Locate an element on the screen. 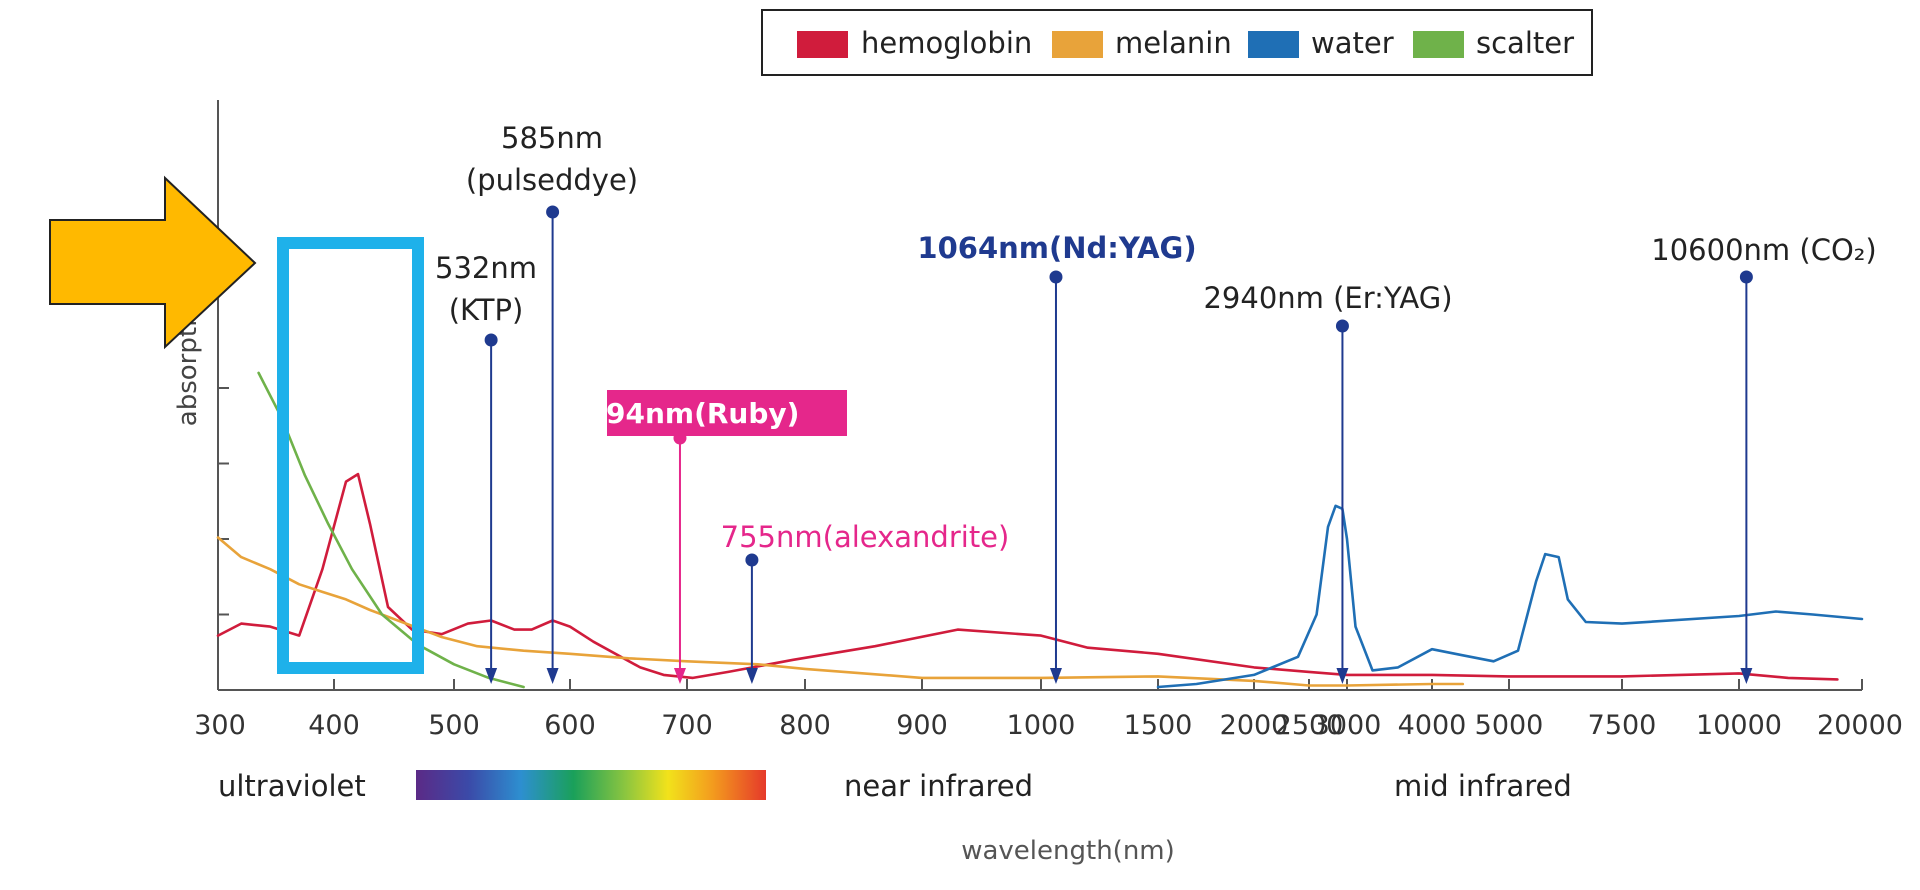 This screenshot has width=1920, height=890. series-line-melanin is located at coordinates (840, 611).